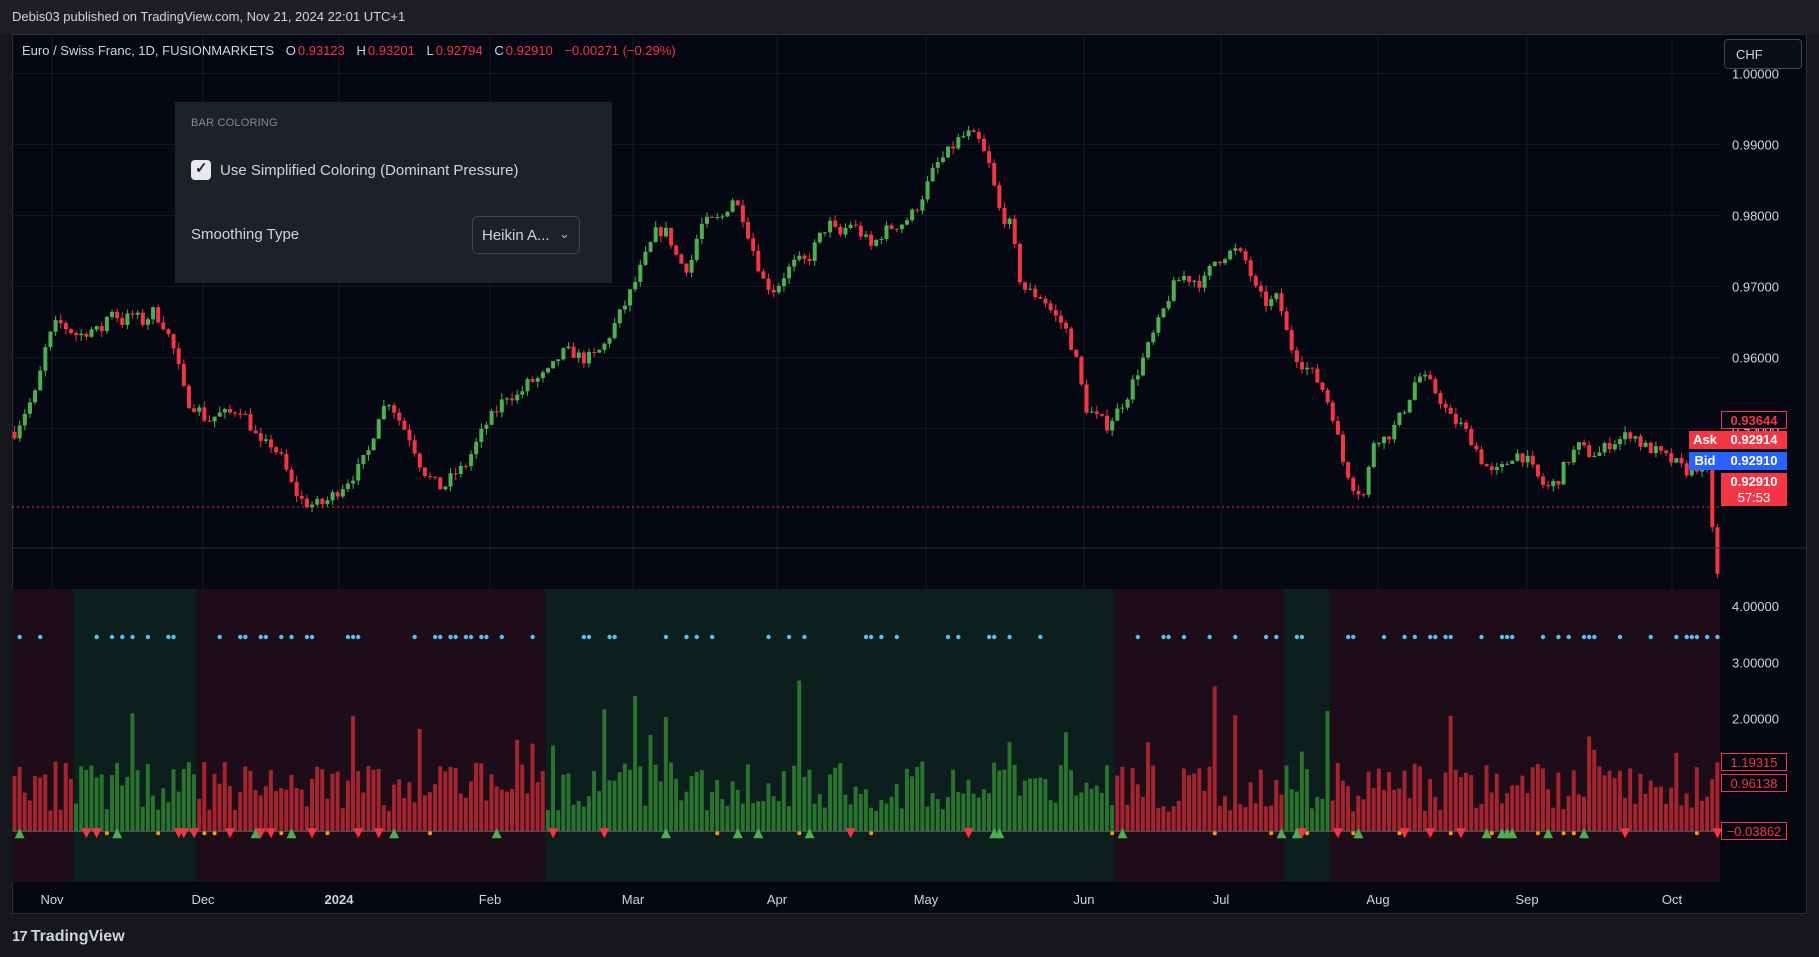 This screenshot has width=1819, height=957. What do you see at coordinates (1755, 73) in the screenshot?
I see `price-axis-label: 1.00000` at bounding box center [1755, 73].